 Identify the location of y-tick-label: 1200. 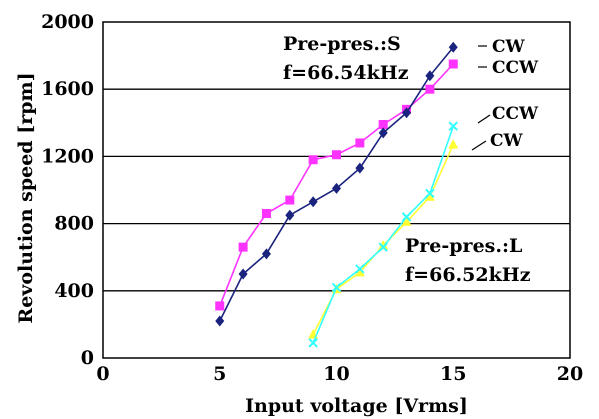
(67, 156).